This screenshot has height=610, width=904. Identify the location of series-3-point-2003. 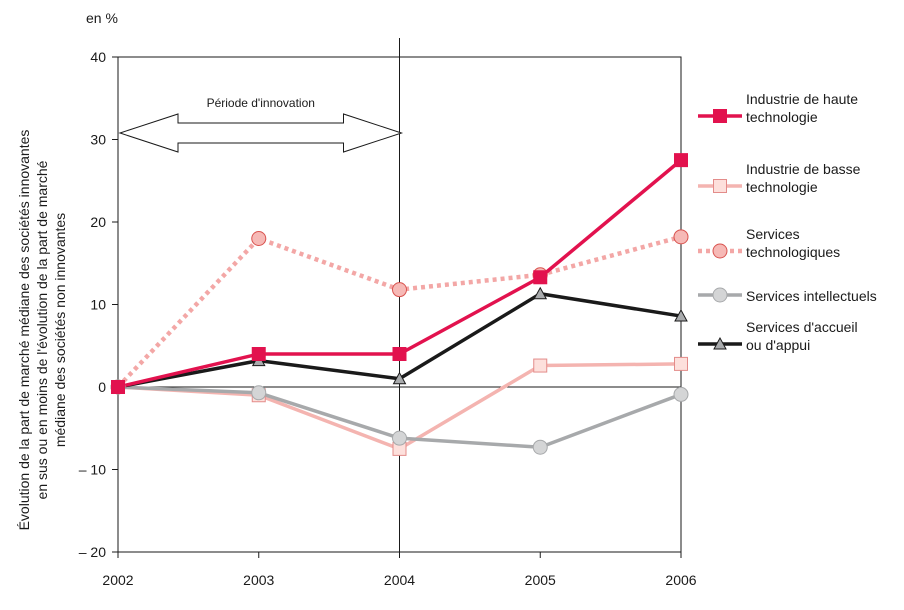
(259, 393).